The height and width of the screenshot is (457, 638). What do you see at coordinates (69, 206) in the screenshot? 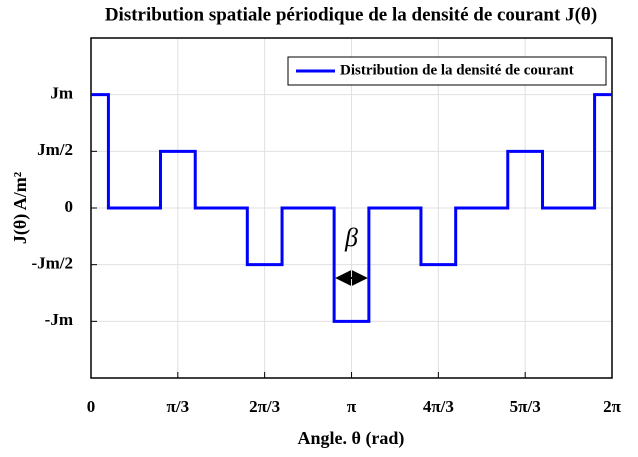
I see `y-tick-label: 0` at bounding box center [69, 206].